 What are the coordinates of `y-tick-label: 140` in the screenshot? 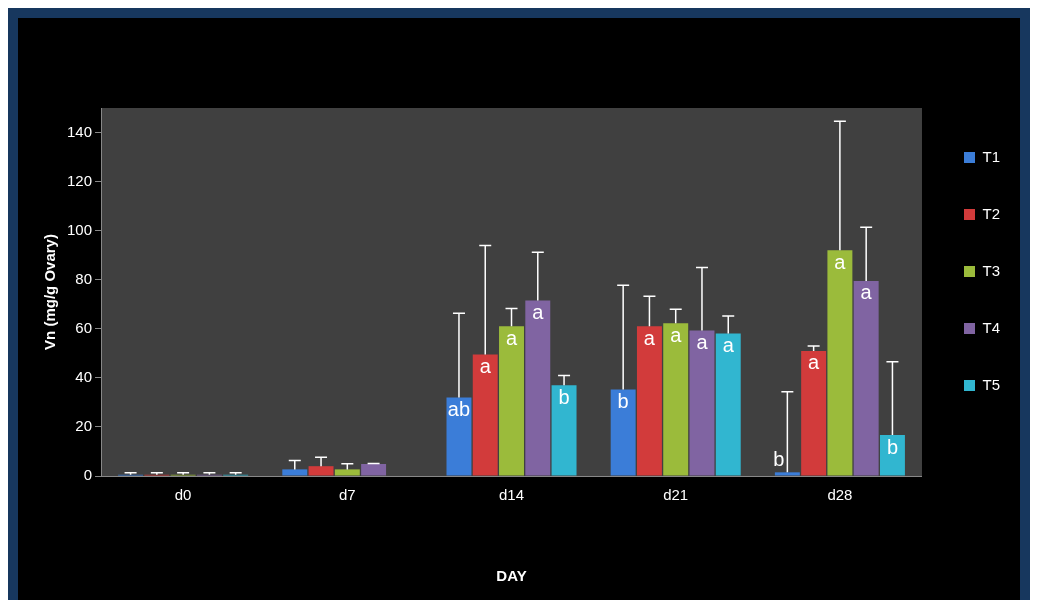 It's located at (80, 131).